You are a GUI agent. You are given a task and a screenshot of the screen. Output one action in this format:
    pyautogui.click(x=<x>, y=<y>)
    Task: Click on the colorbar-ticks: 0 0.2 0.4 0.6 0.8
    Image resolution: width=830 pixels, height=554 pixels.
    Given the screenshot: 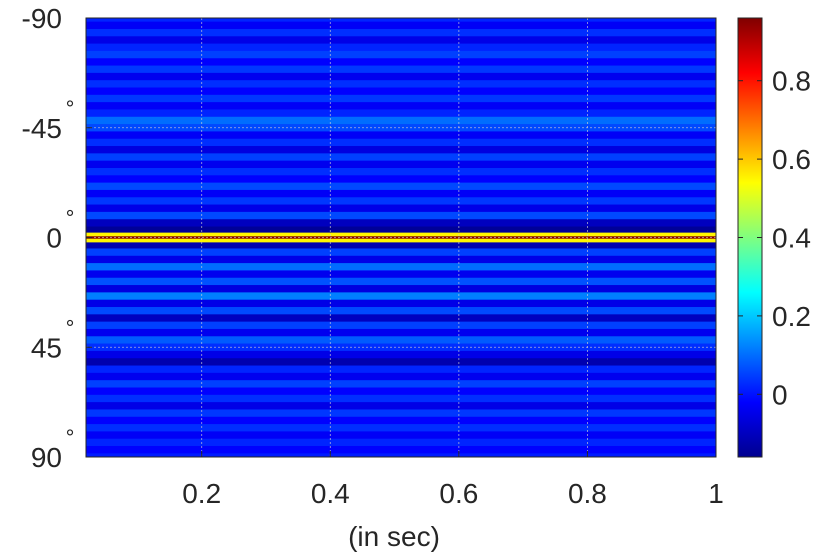 What is the action you would take?
    pyautogui.click(x=774, y=238)
    